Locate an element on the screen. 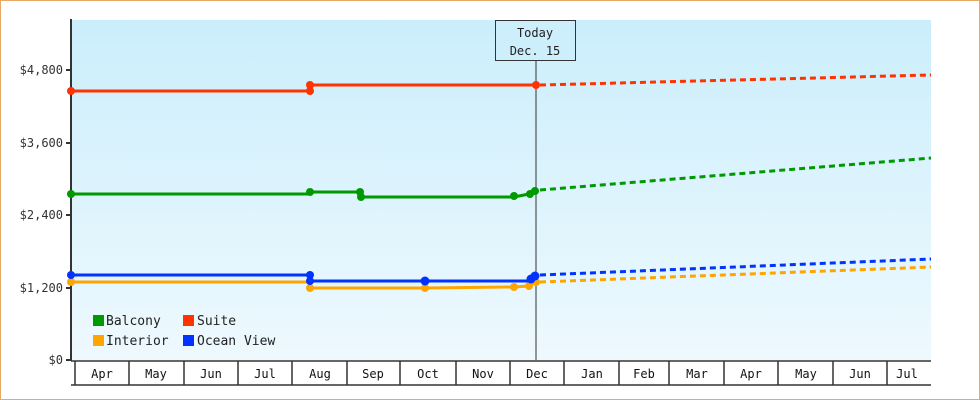 This screenshot has width=980, height=400. today-label: Today is located at coordinates (535, 33).